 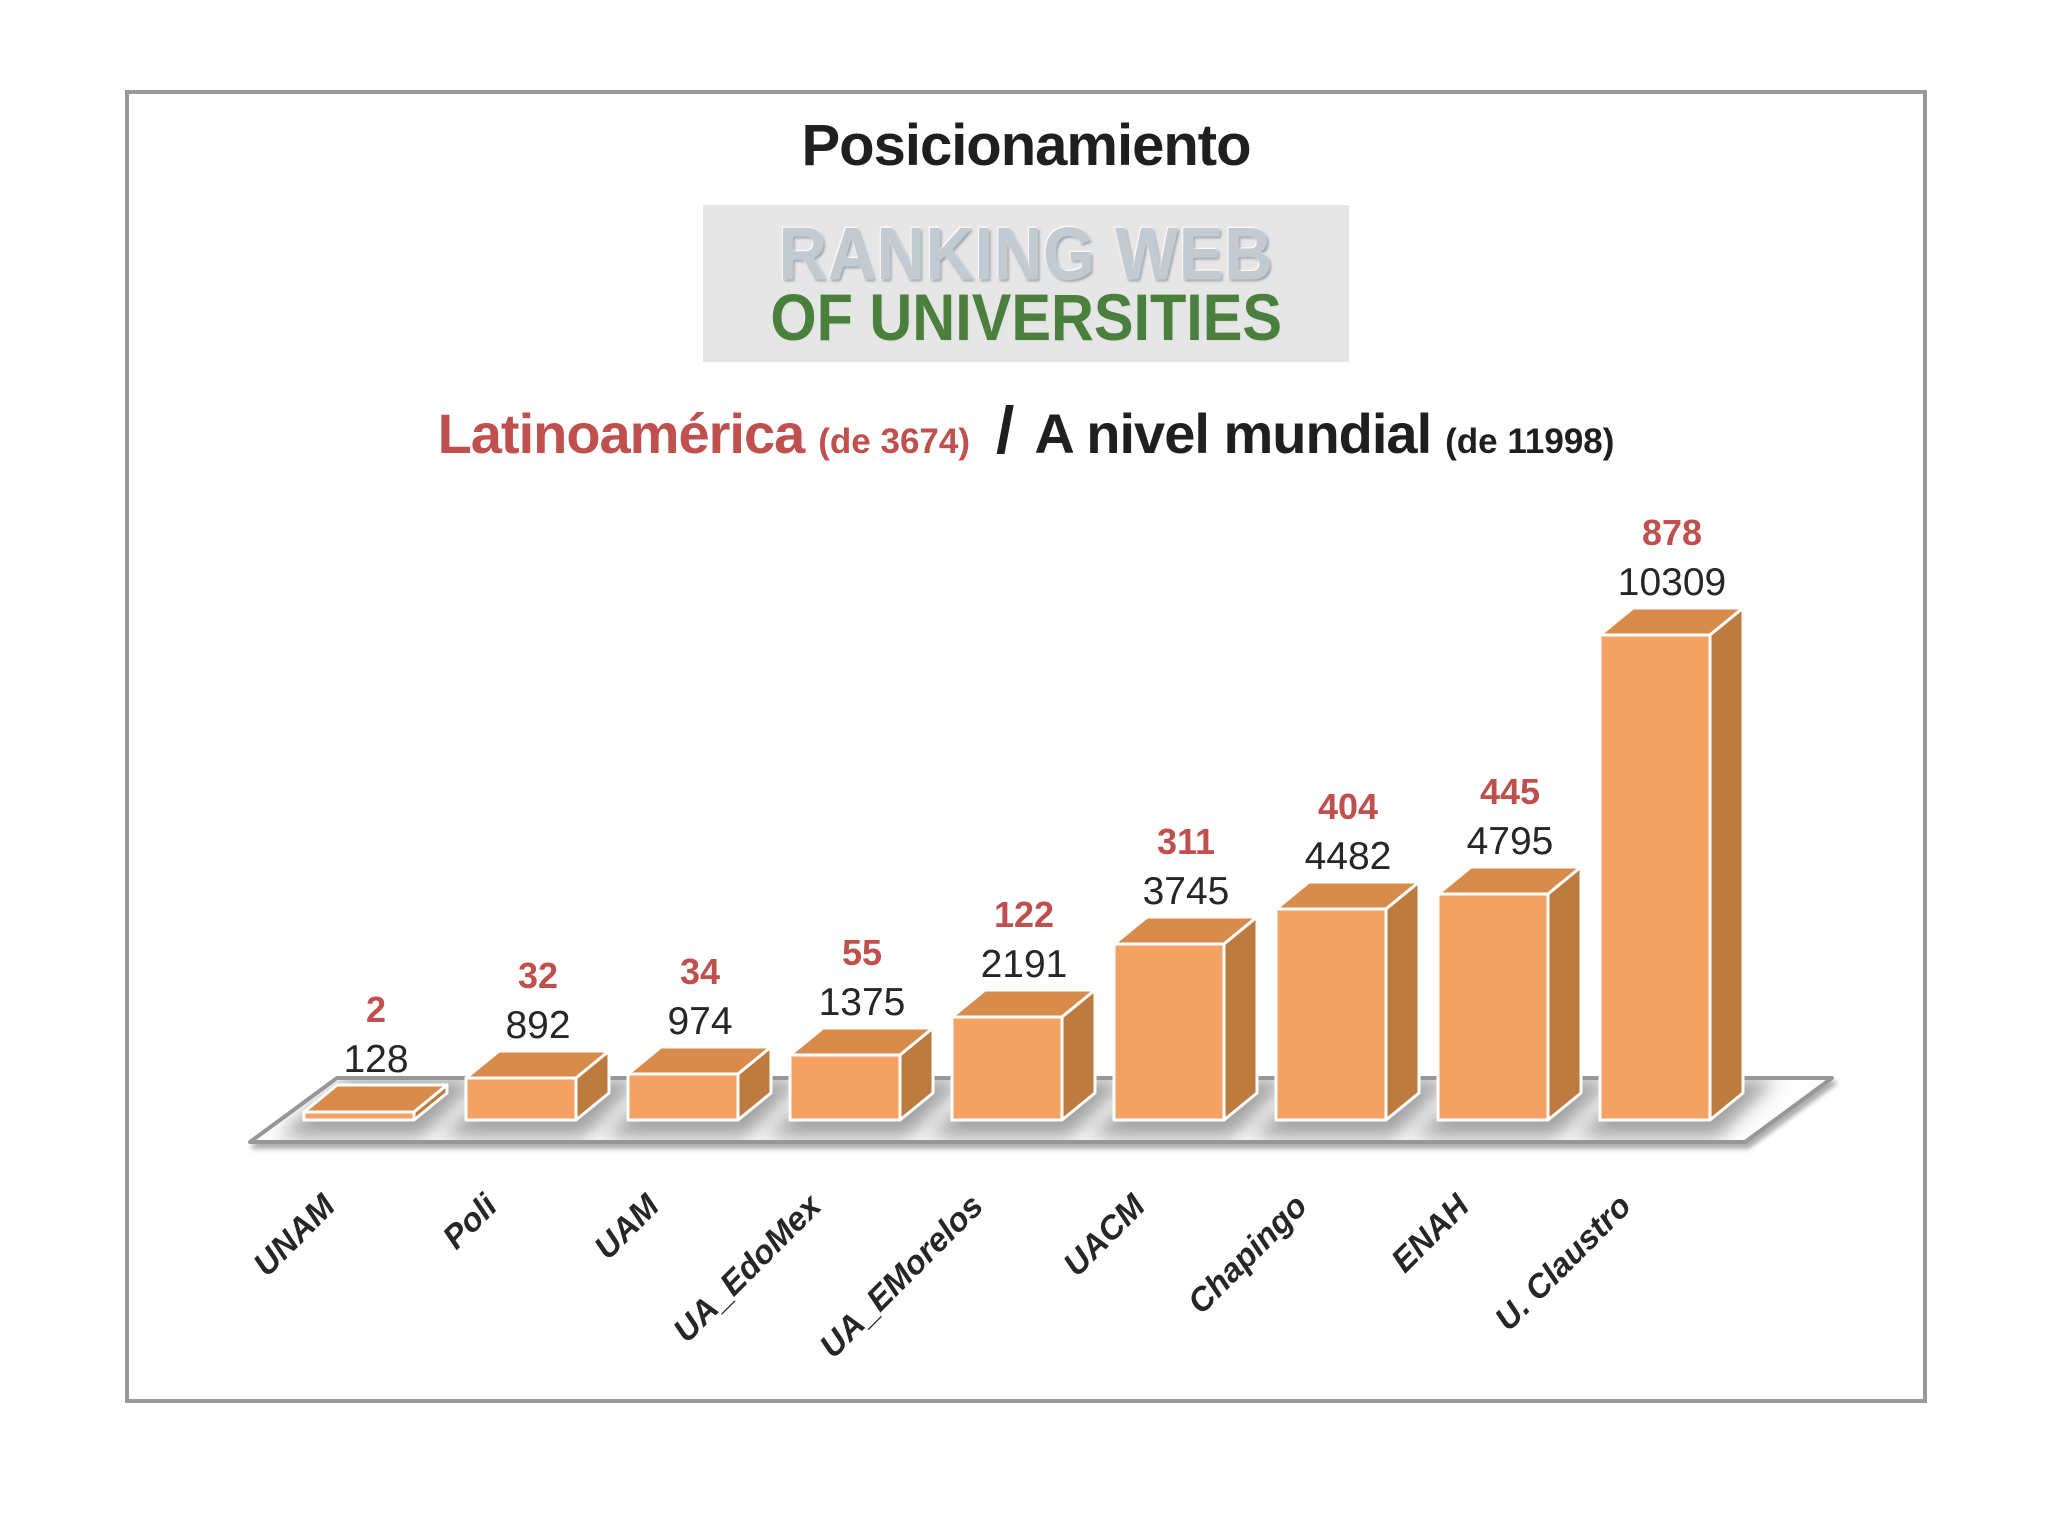 What do you see at coordinates (538, 975) in the screenshot?
I see `latam-rank-label: 32` at bounding box center [538, 975].